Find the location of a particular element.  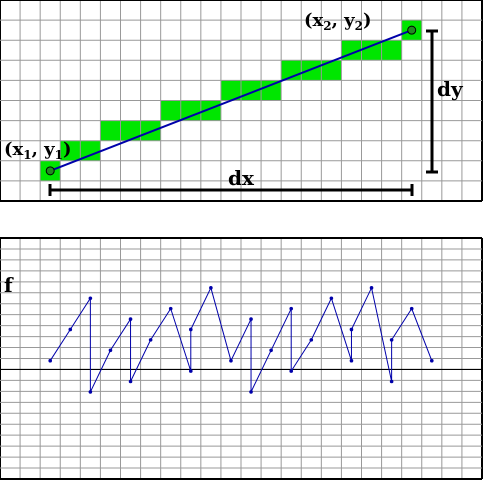

dx-dimension is located at coordinates (231, 190).